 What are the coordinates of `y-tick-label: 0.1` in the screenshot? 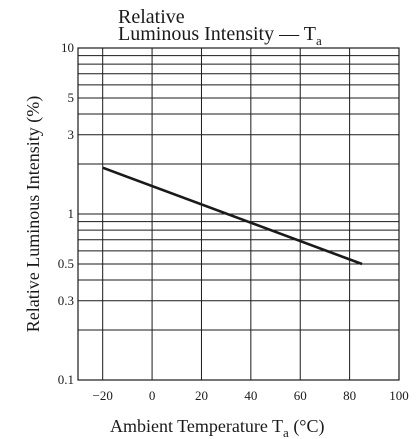 It's located at (66, 379).